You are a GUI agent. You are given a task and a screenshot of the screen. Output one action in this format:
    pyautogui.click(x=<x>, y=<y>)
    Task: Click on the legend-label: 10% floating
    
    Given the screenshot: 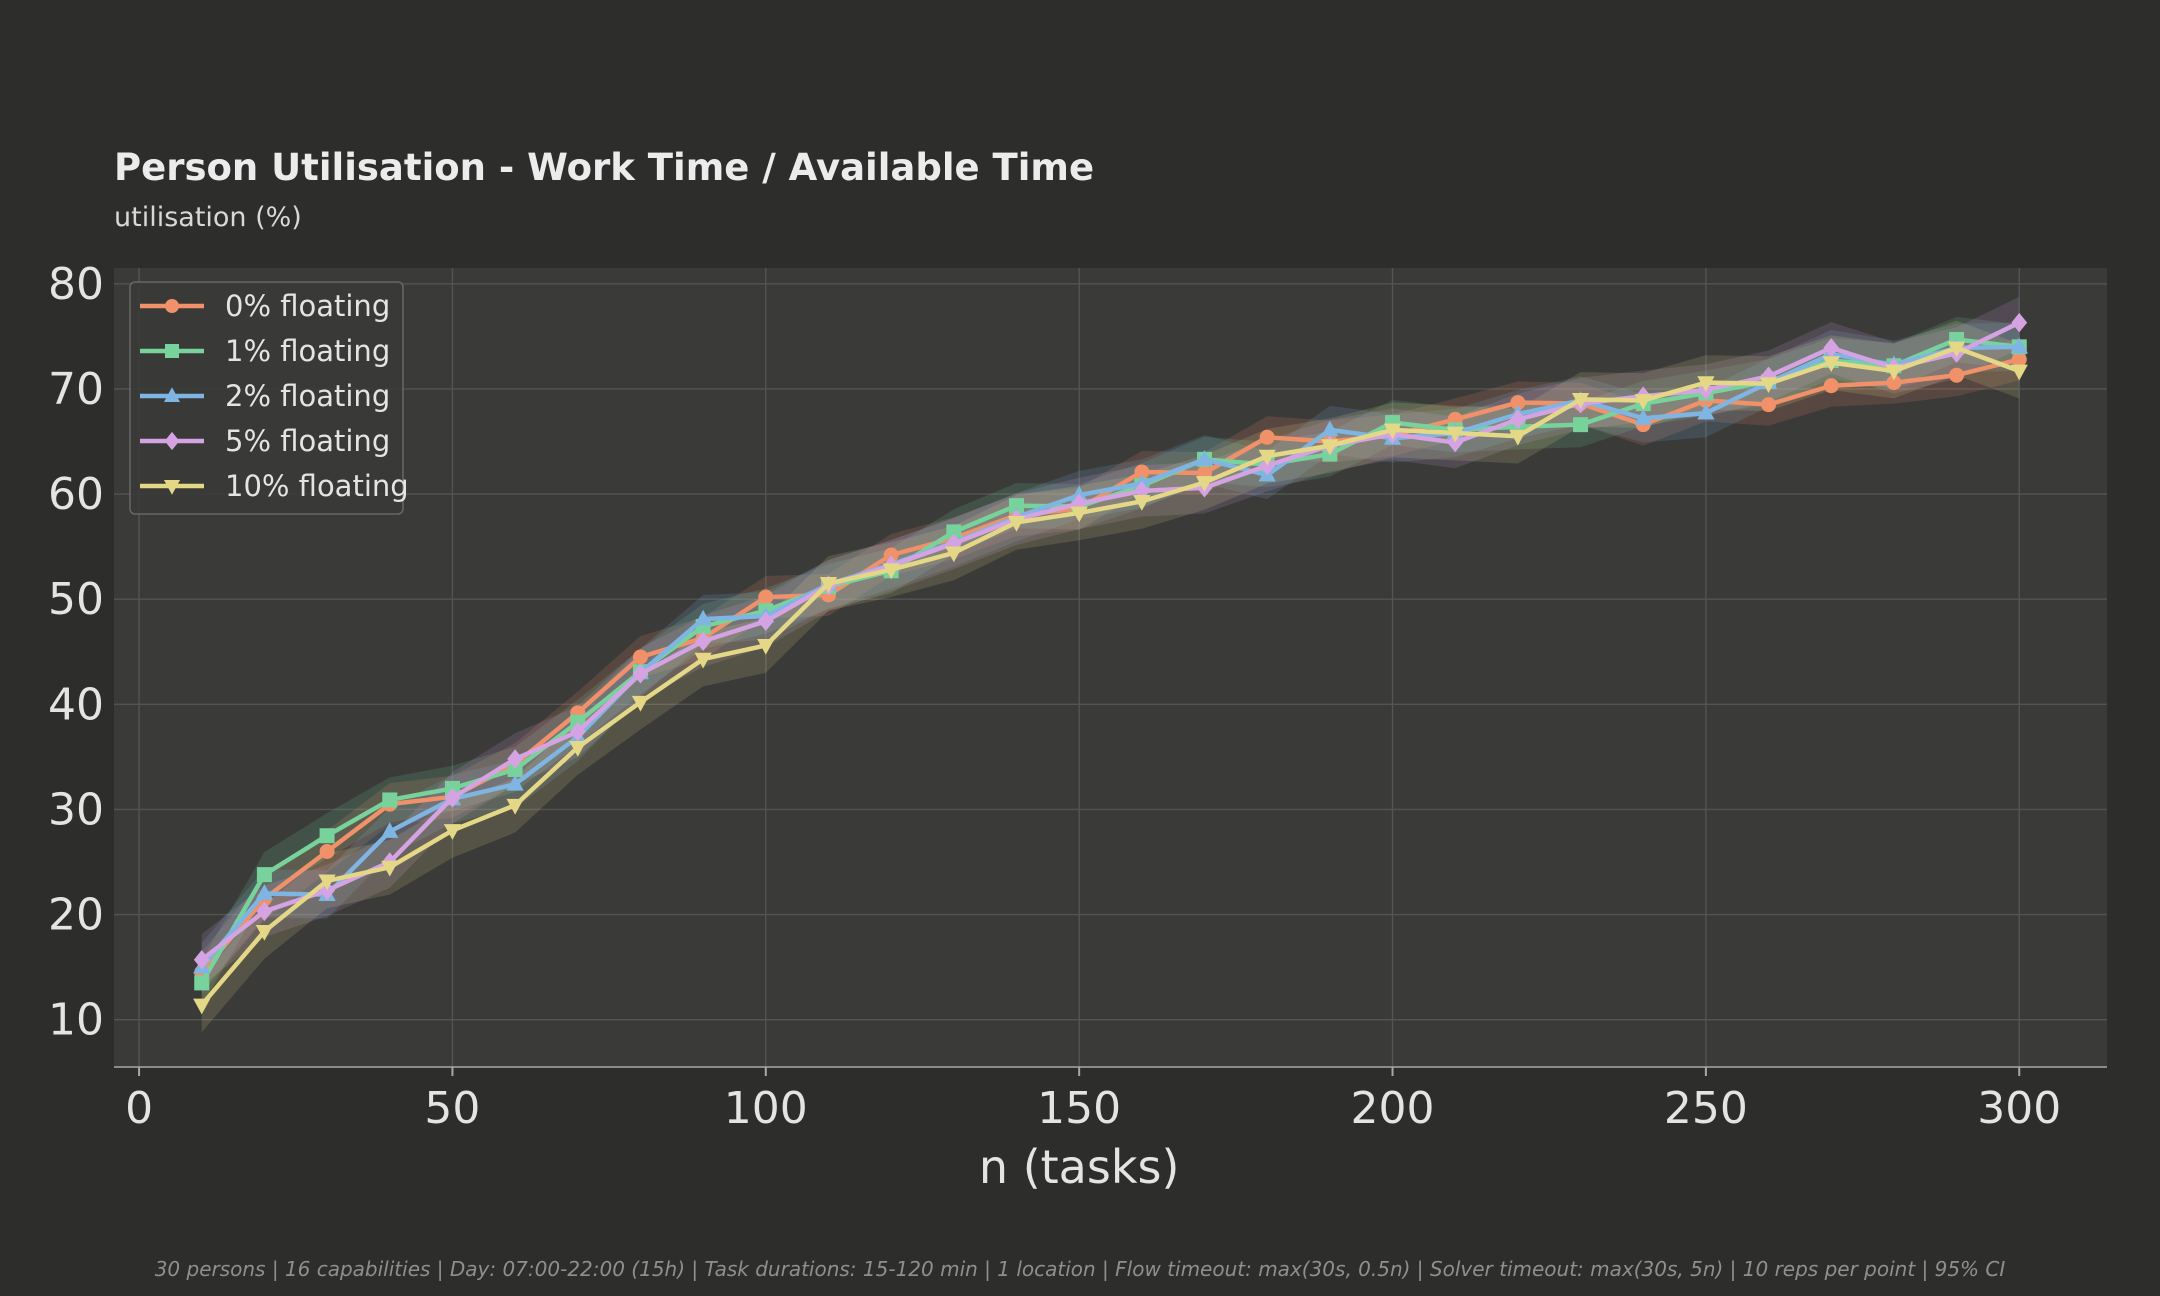 What is the action you would take?
    pyautogui.click(x=317, y=486)
    